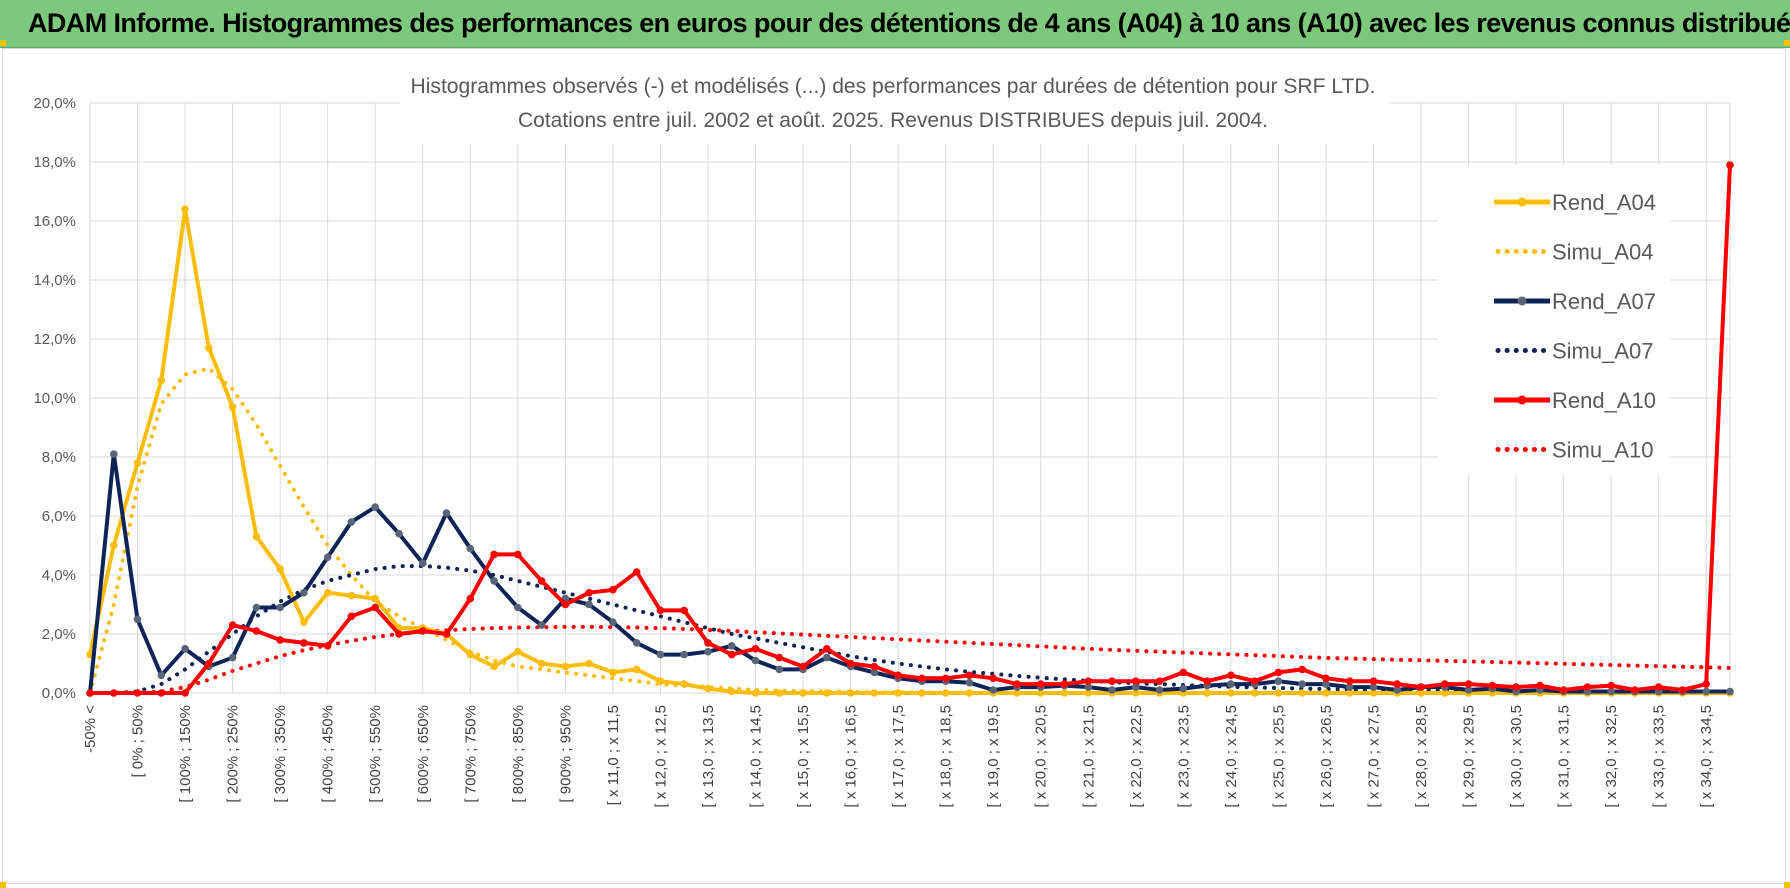 This screenshot has height=888, width=1790. I want to click on x-tick-label: -50% <, so click(90, 729).